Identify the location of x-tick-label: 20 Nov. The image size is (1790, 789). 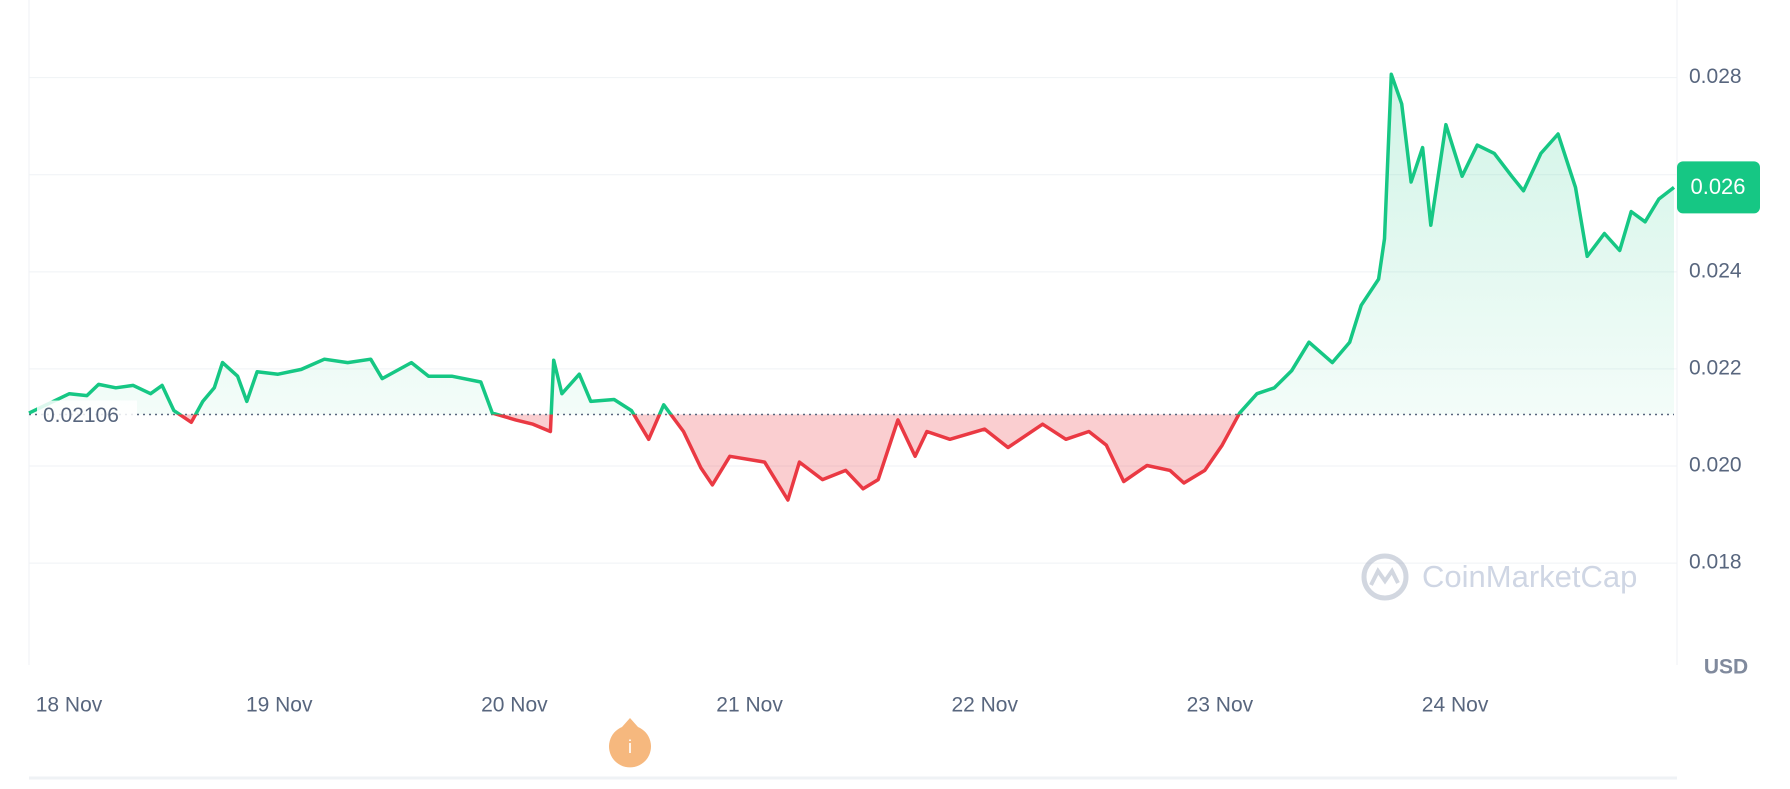
(514, 705).